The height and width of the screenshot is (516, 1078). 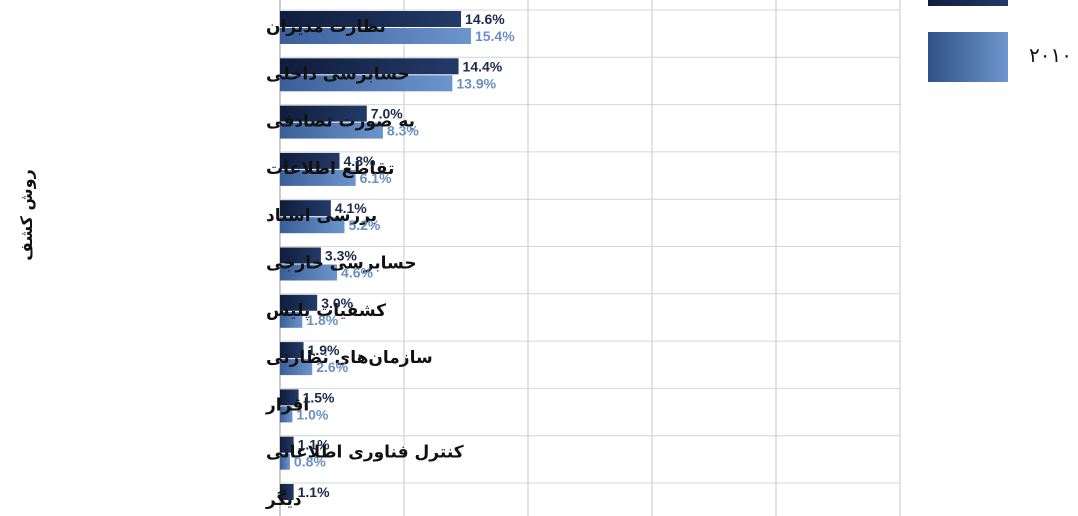 I want to click on category-label-9: کنترل فناوری اطلاعاتی, so click(x=365, y=453).